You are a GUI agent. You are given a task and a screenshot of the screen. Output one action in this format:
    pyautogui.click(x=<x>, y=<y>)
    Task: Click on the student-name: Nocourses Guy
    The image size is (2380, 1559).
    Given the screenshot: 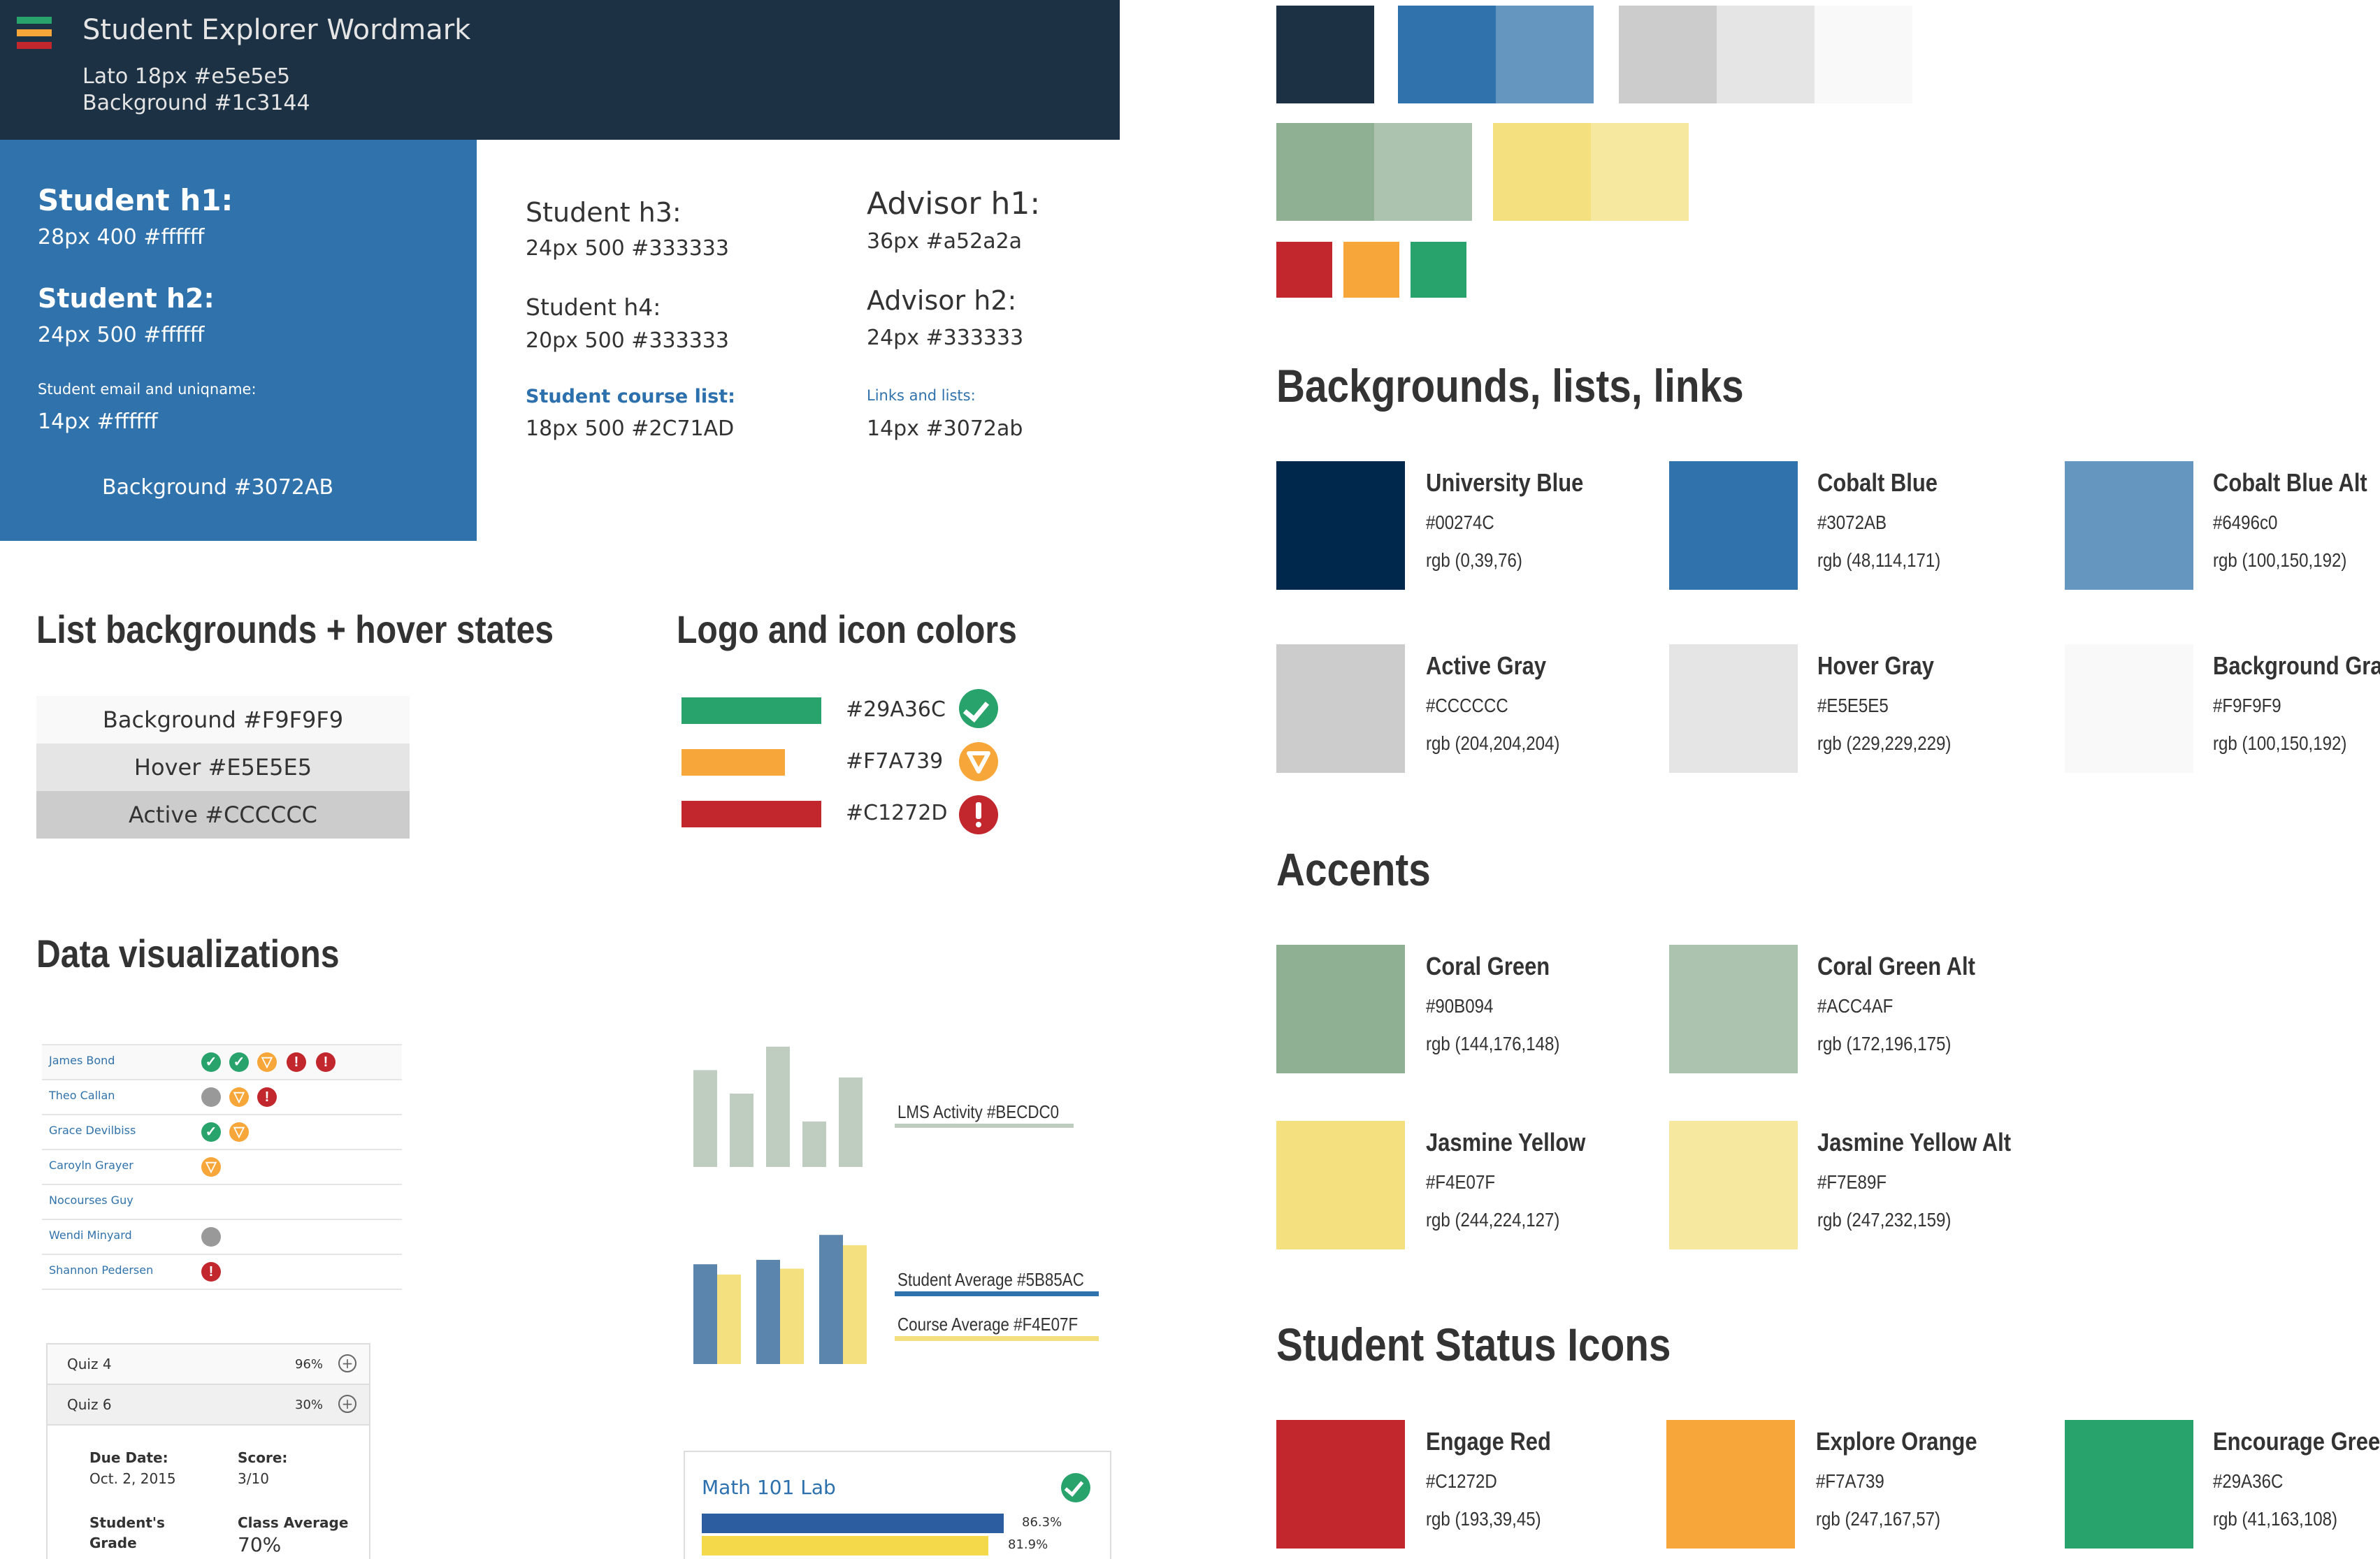 What is the action you would take?
    pyautogui.click(x=91, y=1200)
    